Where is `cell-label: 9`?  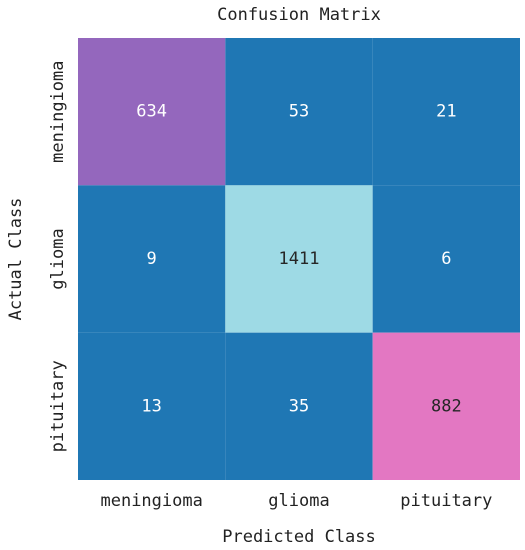
cell-label: 9 is located at coordinates (152, 259).